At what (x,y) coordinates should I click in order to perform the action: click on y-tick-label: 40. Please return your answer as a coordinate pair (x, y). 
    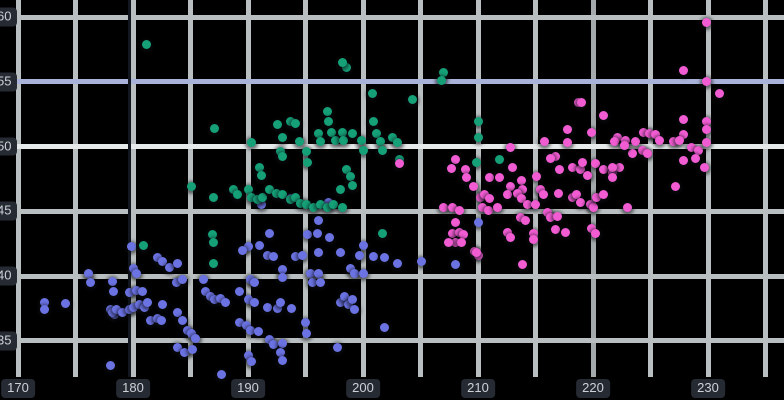
    Looking at the image, I should click on (9, 276).